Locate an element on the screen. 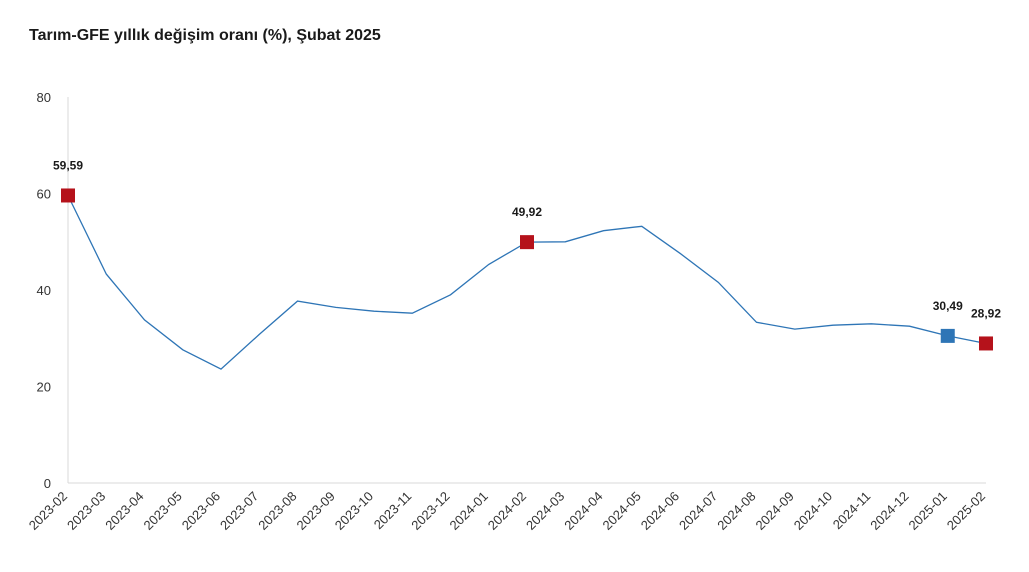 This screenshot has height=572, width=1029. x-tick-label: 2023-07 is located at coordinates (239, 511).